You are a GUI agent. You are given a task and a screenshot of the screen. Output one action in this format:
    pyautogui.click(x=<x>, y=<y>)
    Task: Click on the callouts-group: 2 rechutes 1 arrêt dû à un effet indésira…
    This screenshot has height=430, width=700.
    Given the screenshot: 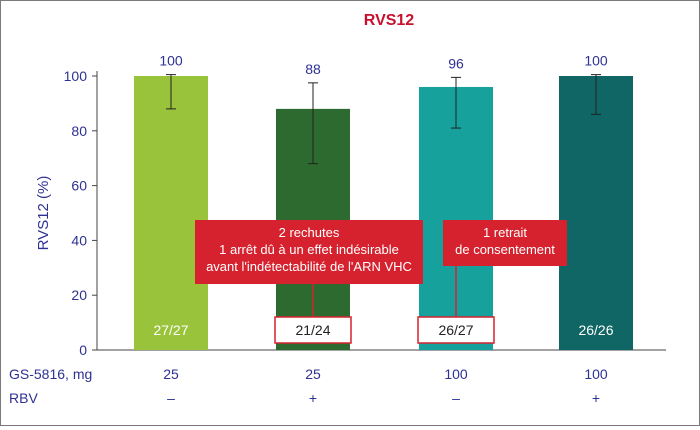 What is the action you would take?
    pyautogui.click(x=381, y=268)
    